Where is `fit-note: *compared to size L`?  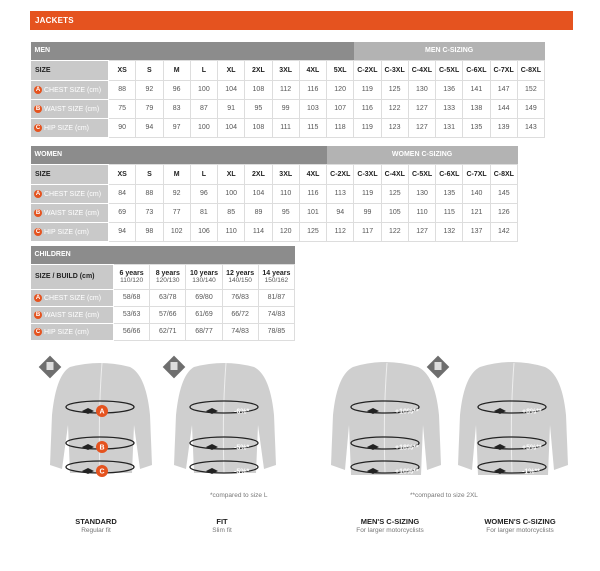
fit-note: *compared to size L is located at coordinates (239, 495).